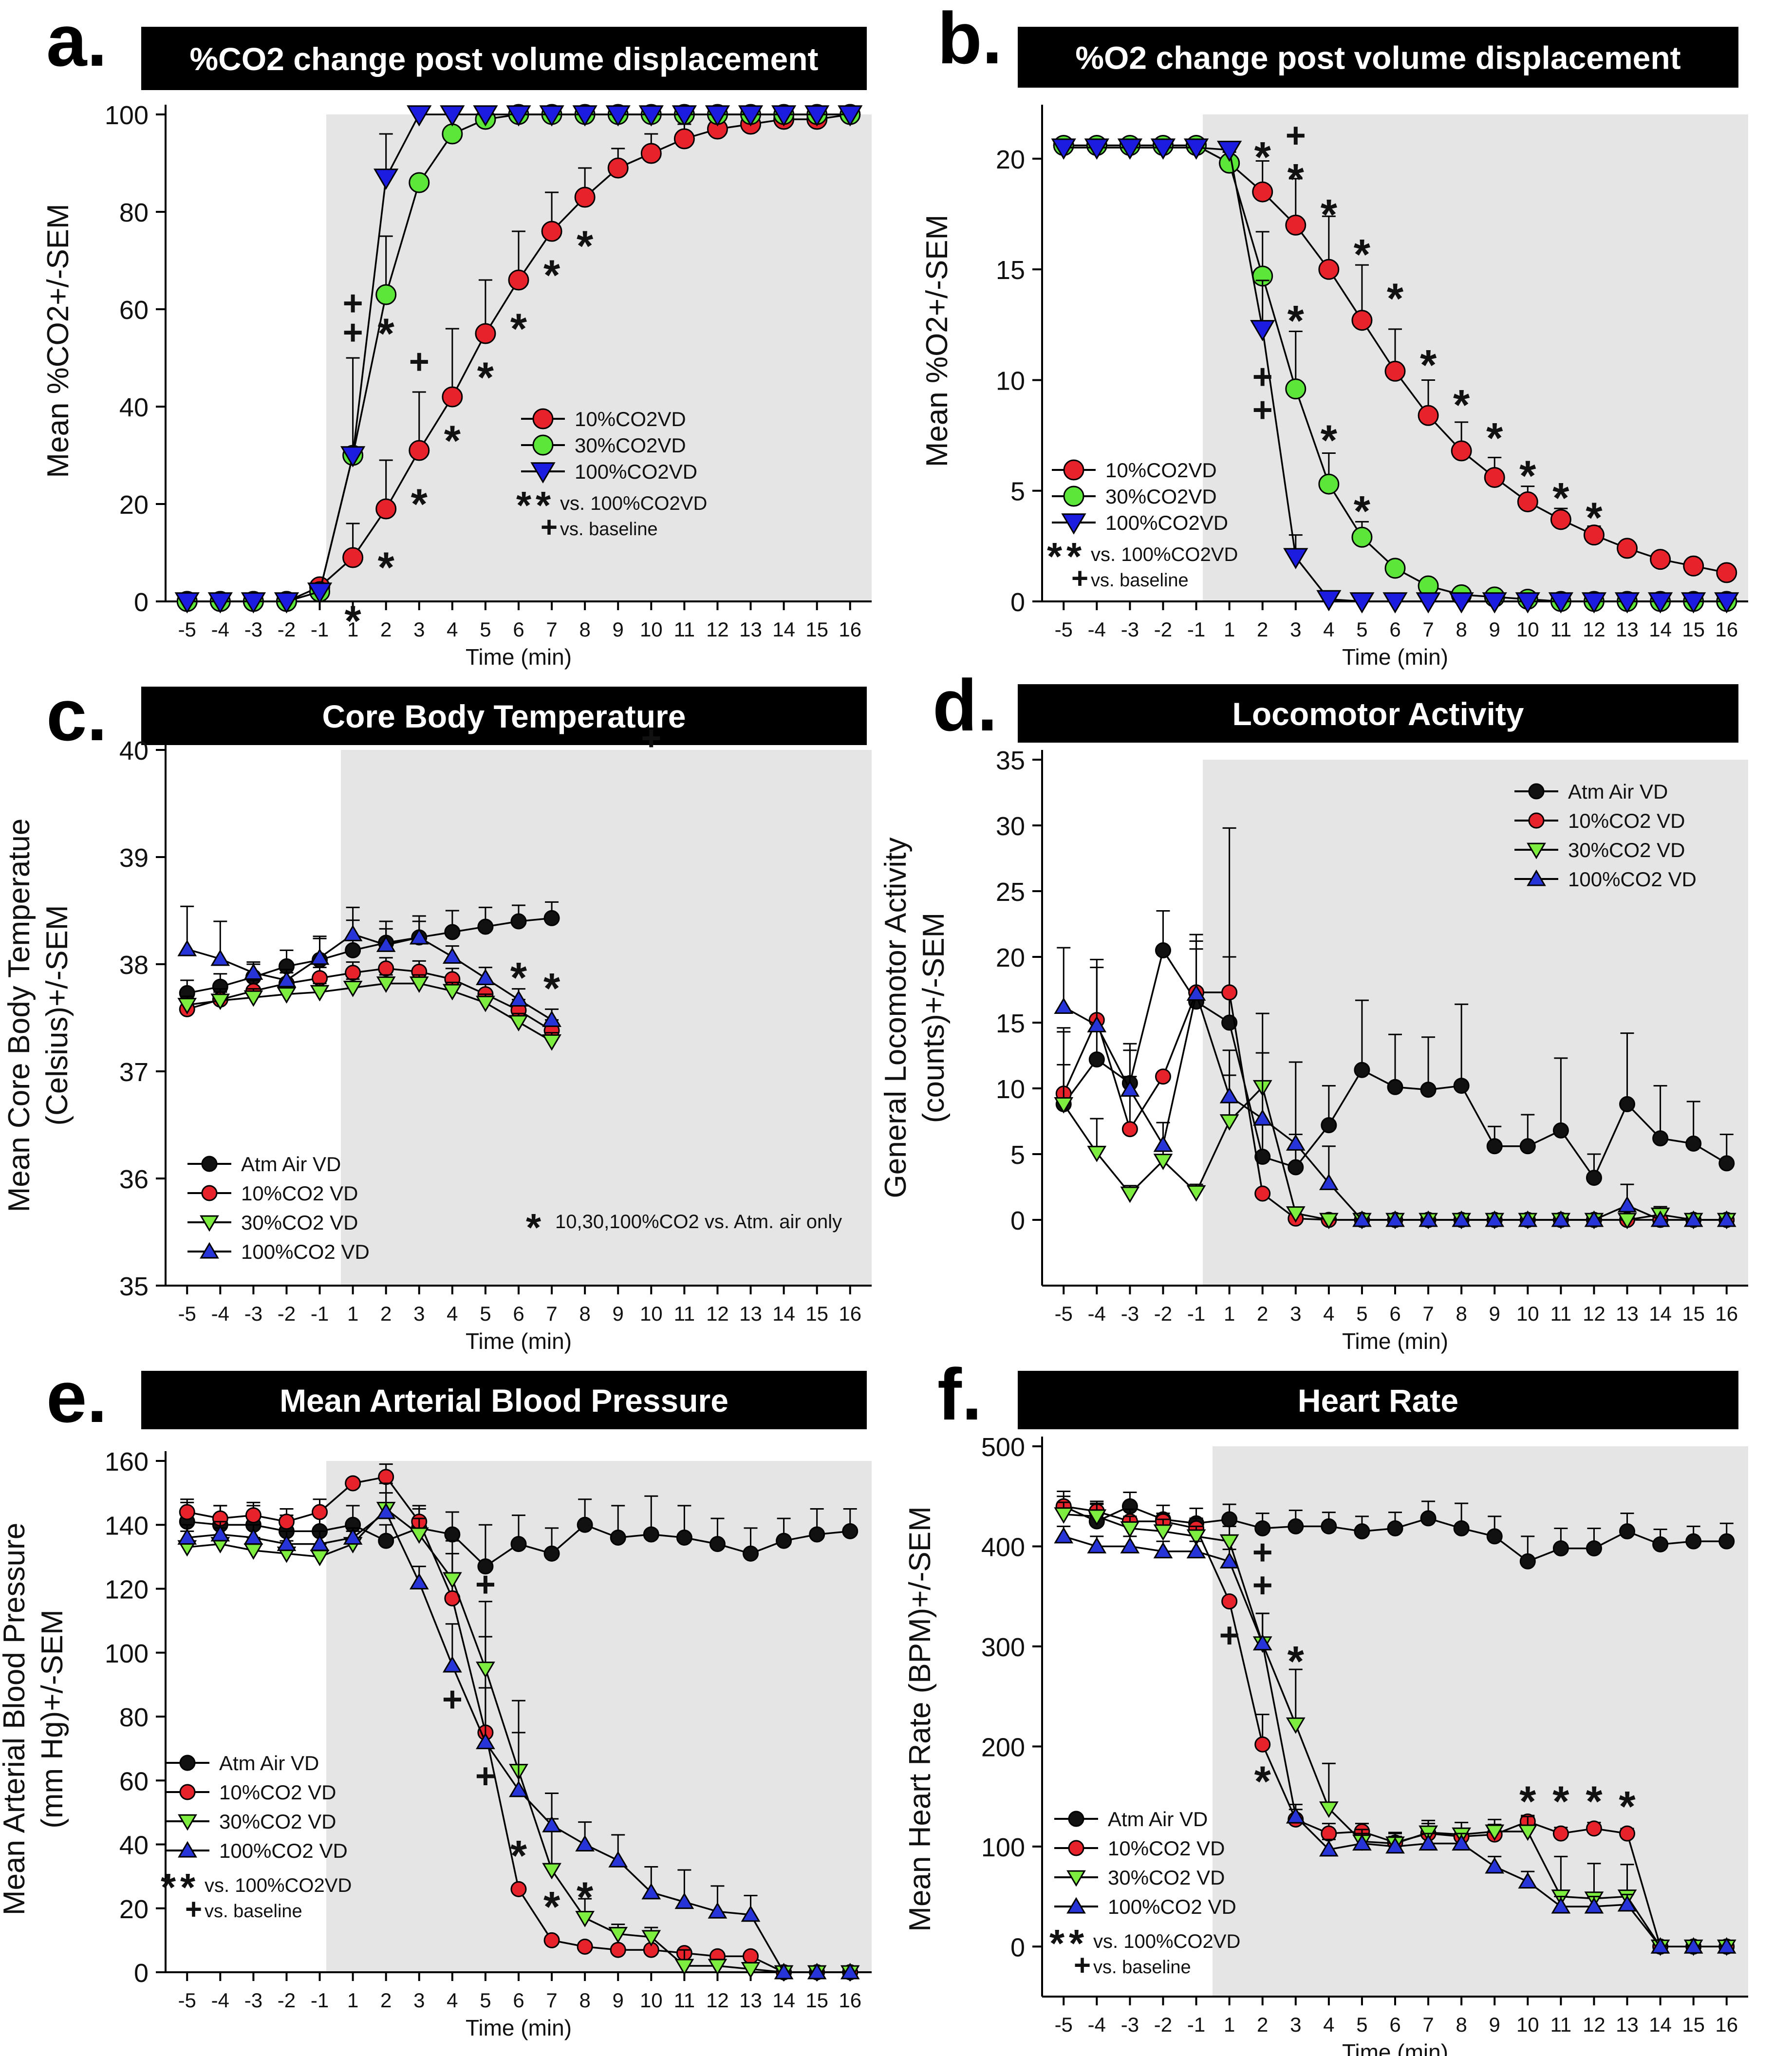  Describe the element at coordinates (1660, 629) in the screenshot. I see `x-tick-label-b: 14` at that location.